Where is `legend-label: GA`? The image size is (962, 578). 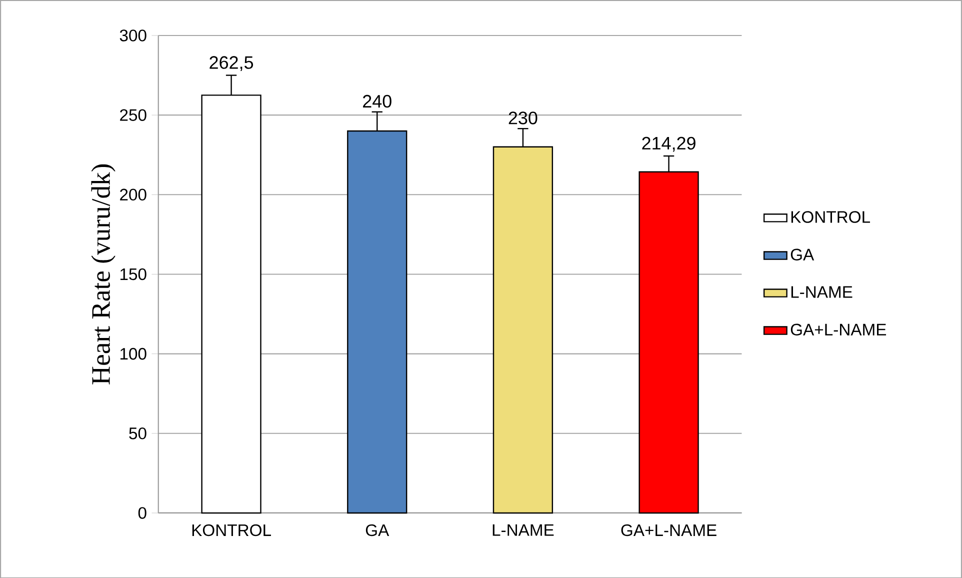
legend-label: GA is located at coordinates (802, 254).